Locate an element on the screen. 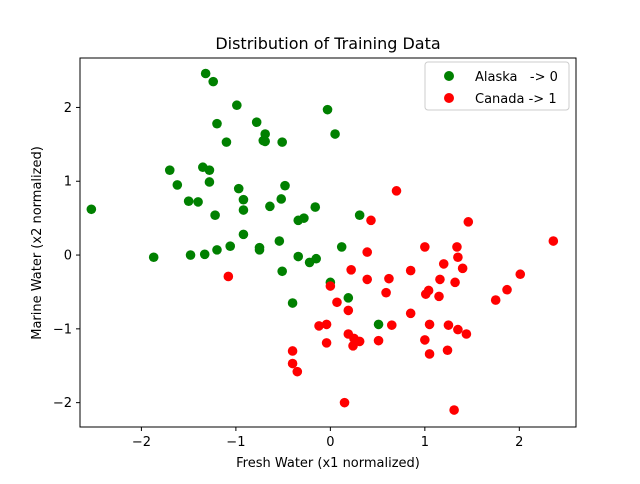 Image resolution: width=640 pixels, height=484 pixels. y-tick-label: −2 is located at coordinates (62, 403).